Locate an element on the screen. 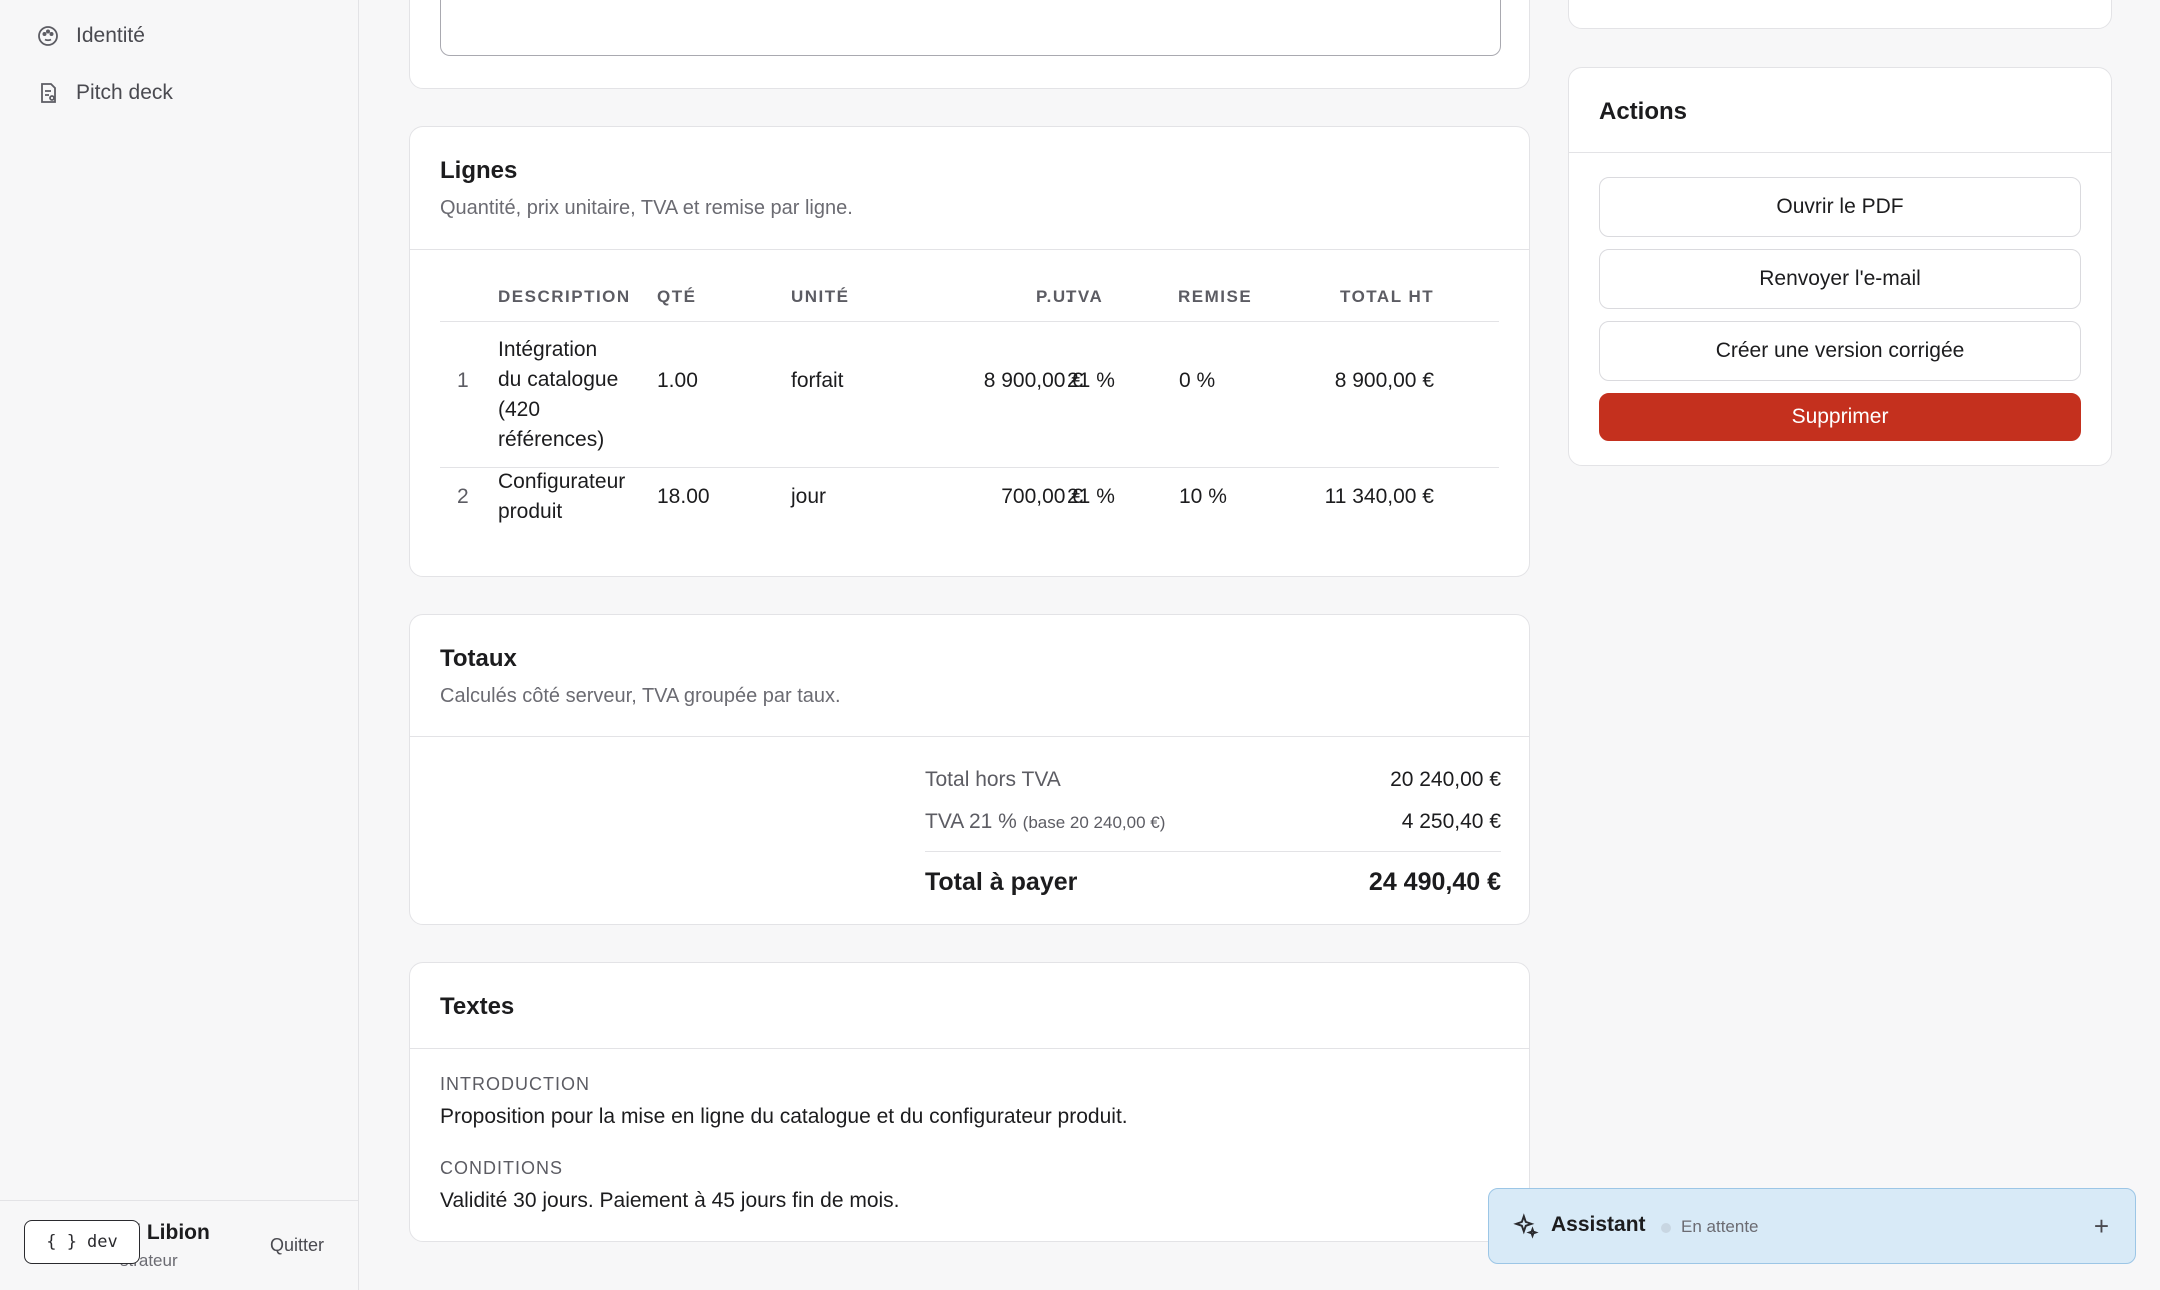 The height and width of the screenshot is (1290, 2160). total-value: 24 490,40 € is located at coordinates (1434, 882).